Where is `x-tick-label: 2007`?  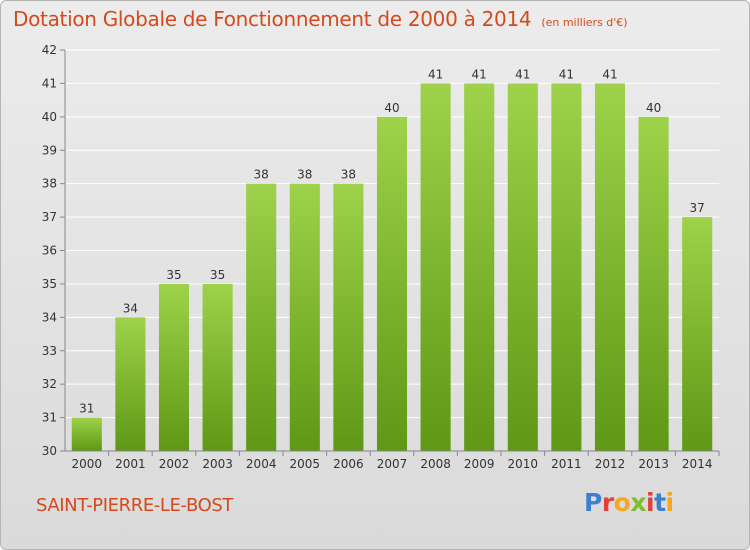 x-tick-label: 2007 is located at coordinates (392, 464).